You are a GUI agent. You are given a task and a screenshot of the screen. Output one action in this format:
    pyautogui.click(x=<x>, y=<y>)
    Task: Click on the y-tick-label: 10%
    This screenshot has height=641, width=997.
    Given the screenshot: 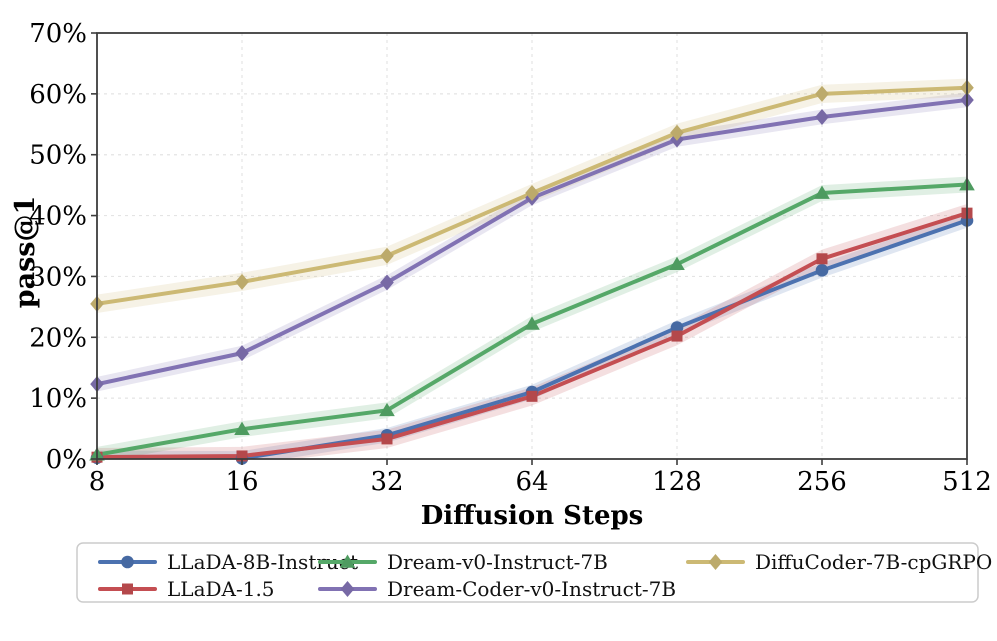 What is the action you would take?
    pyautogui.click(x=58, y=399)
    